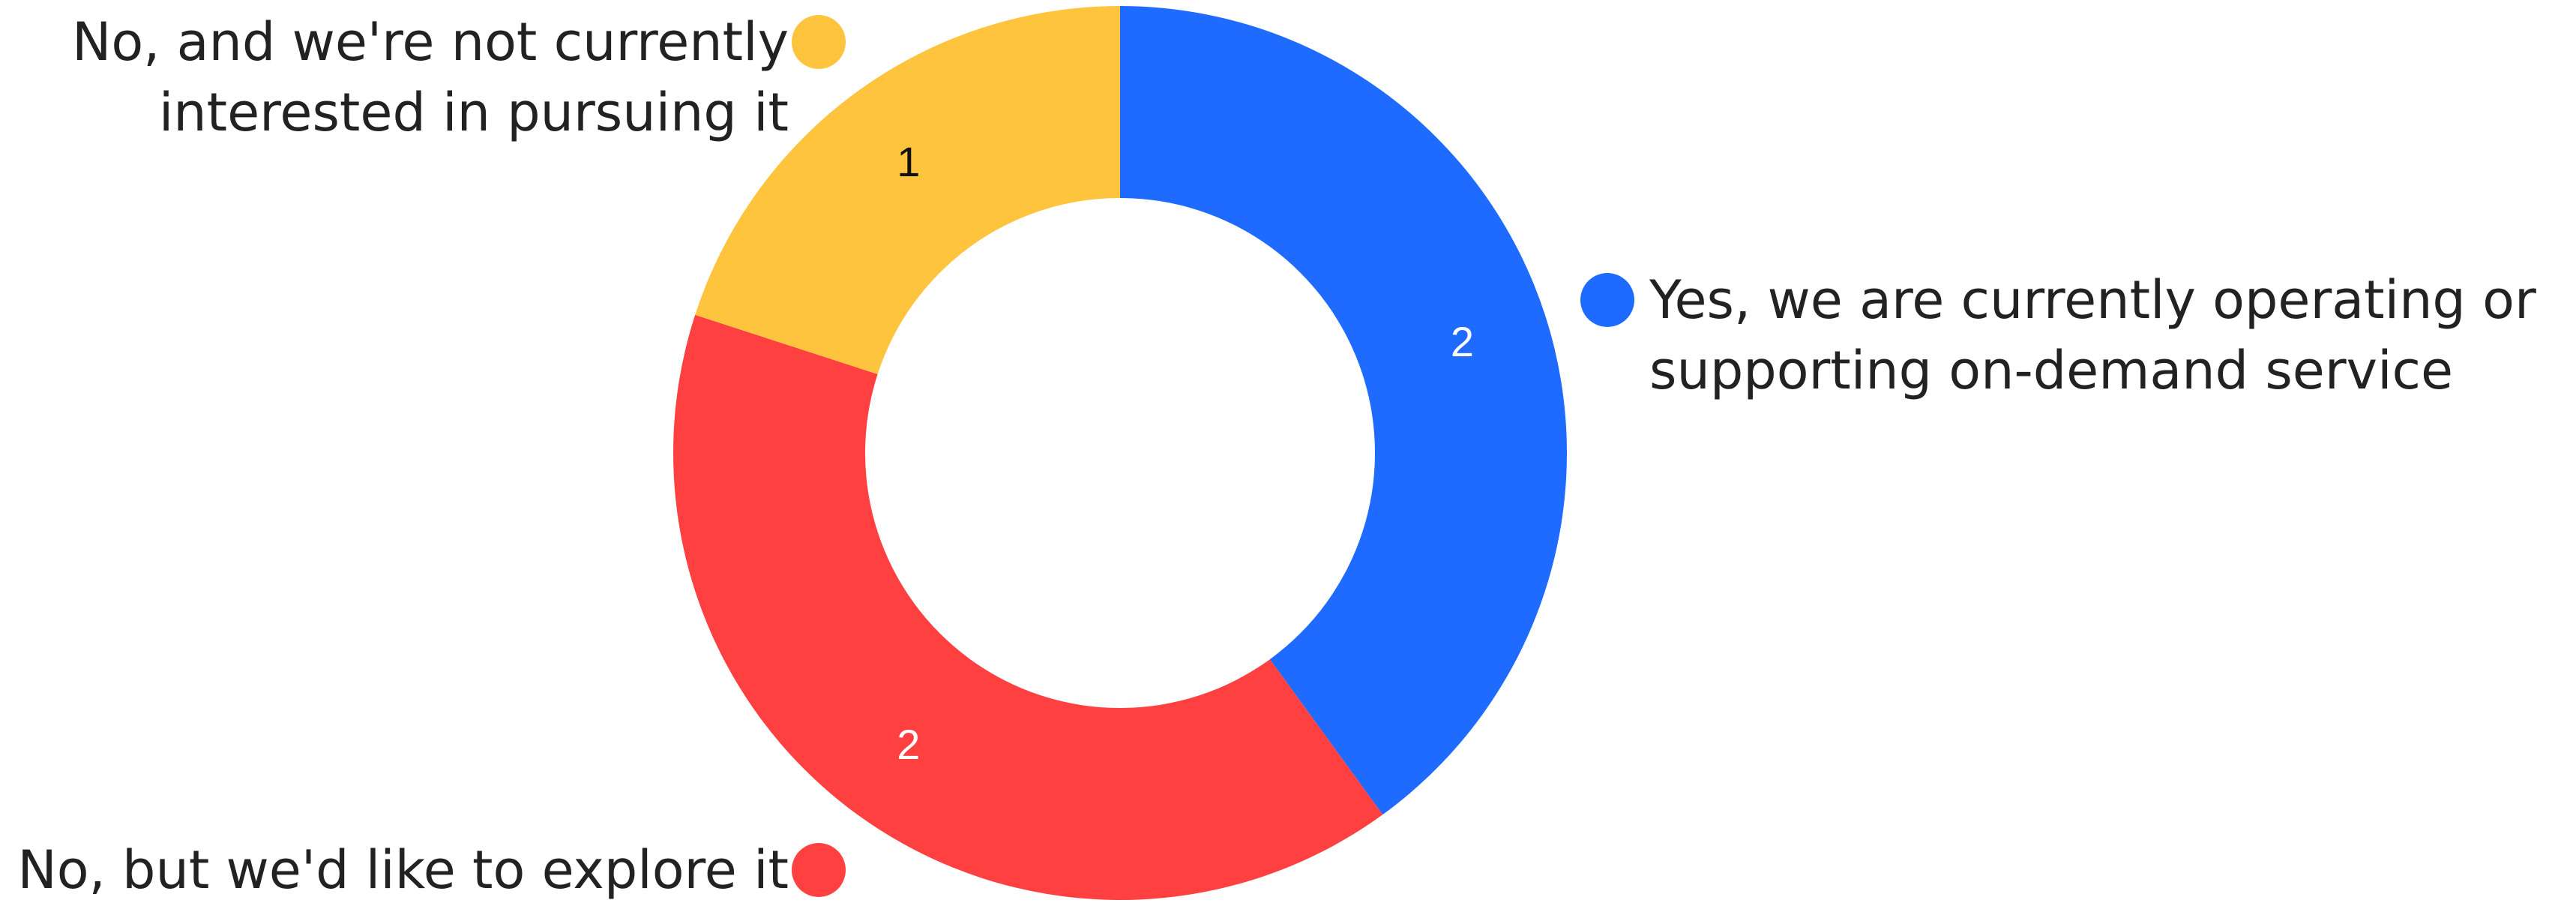 The image size is (2576, 906). What do you see at coordinates (403, 870) in the screenshot?
I see `legend-label-1: No, but we'd like to explore it` at bounding box center [403, 870].